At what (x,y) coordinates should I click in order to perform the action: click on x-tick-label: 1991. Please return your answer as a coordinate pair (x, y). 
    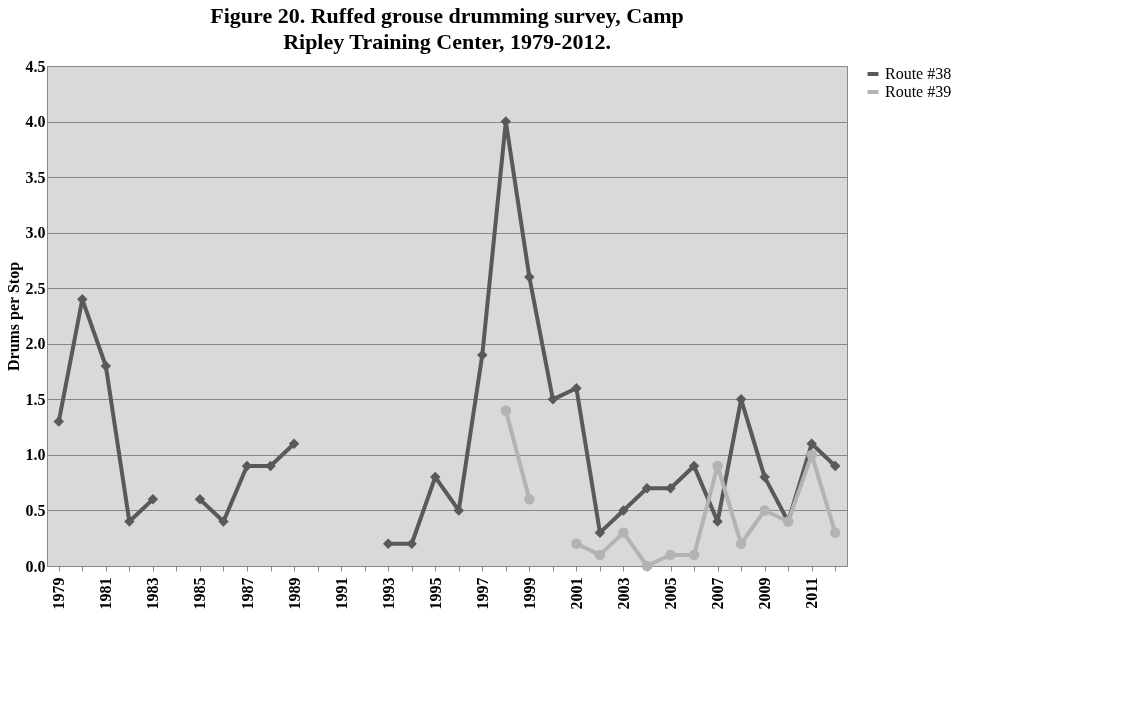
    Looking at the image, I should click on (341, 593).